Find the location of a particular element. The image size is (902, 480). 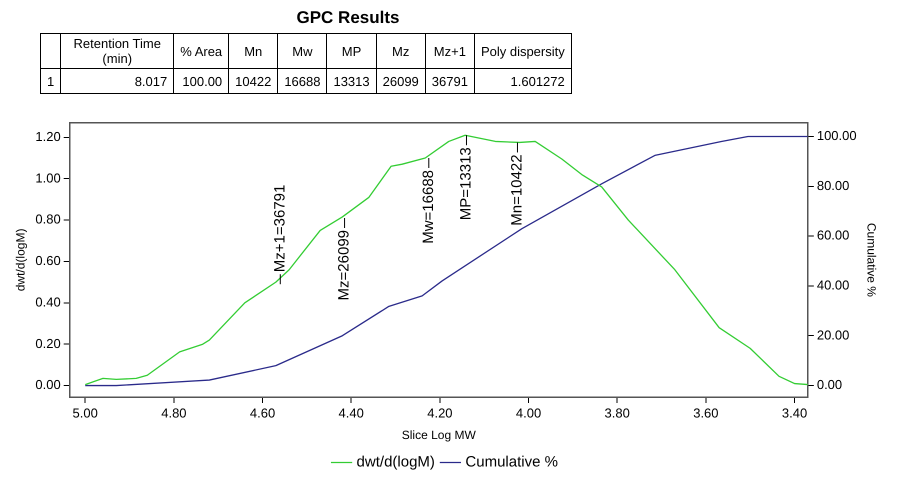

y-tick-label: 0.40 is located at coordinates (48, 302).